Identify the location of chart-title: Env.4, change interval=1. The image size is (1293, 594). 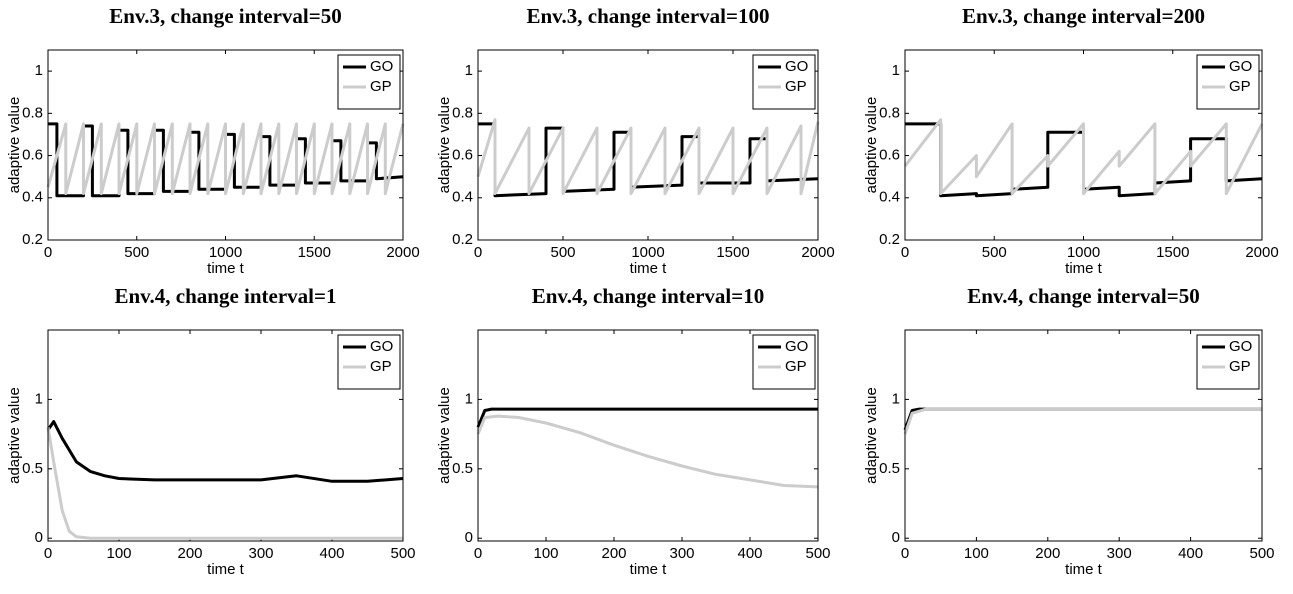
(226, 296).